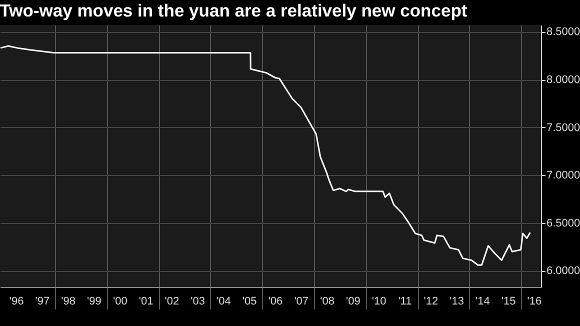 Image resolution: width=580 pixels, height=326 pixels. Describe the element at coordinates (249, 302) in the screenshot. I see `x-tick-label: '05` at that location.